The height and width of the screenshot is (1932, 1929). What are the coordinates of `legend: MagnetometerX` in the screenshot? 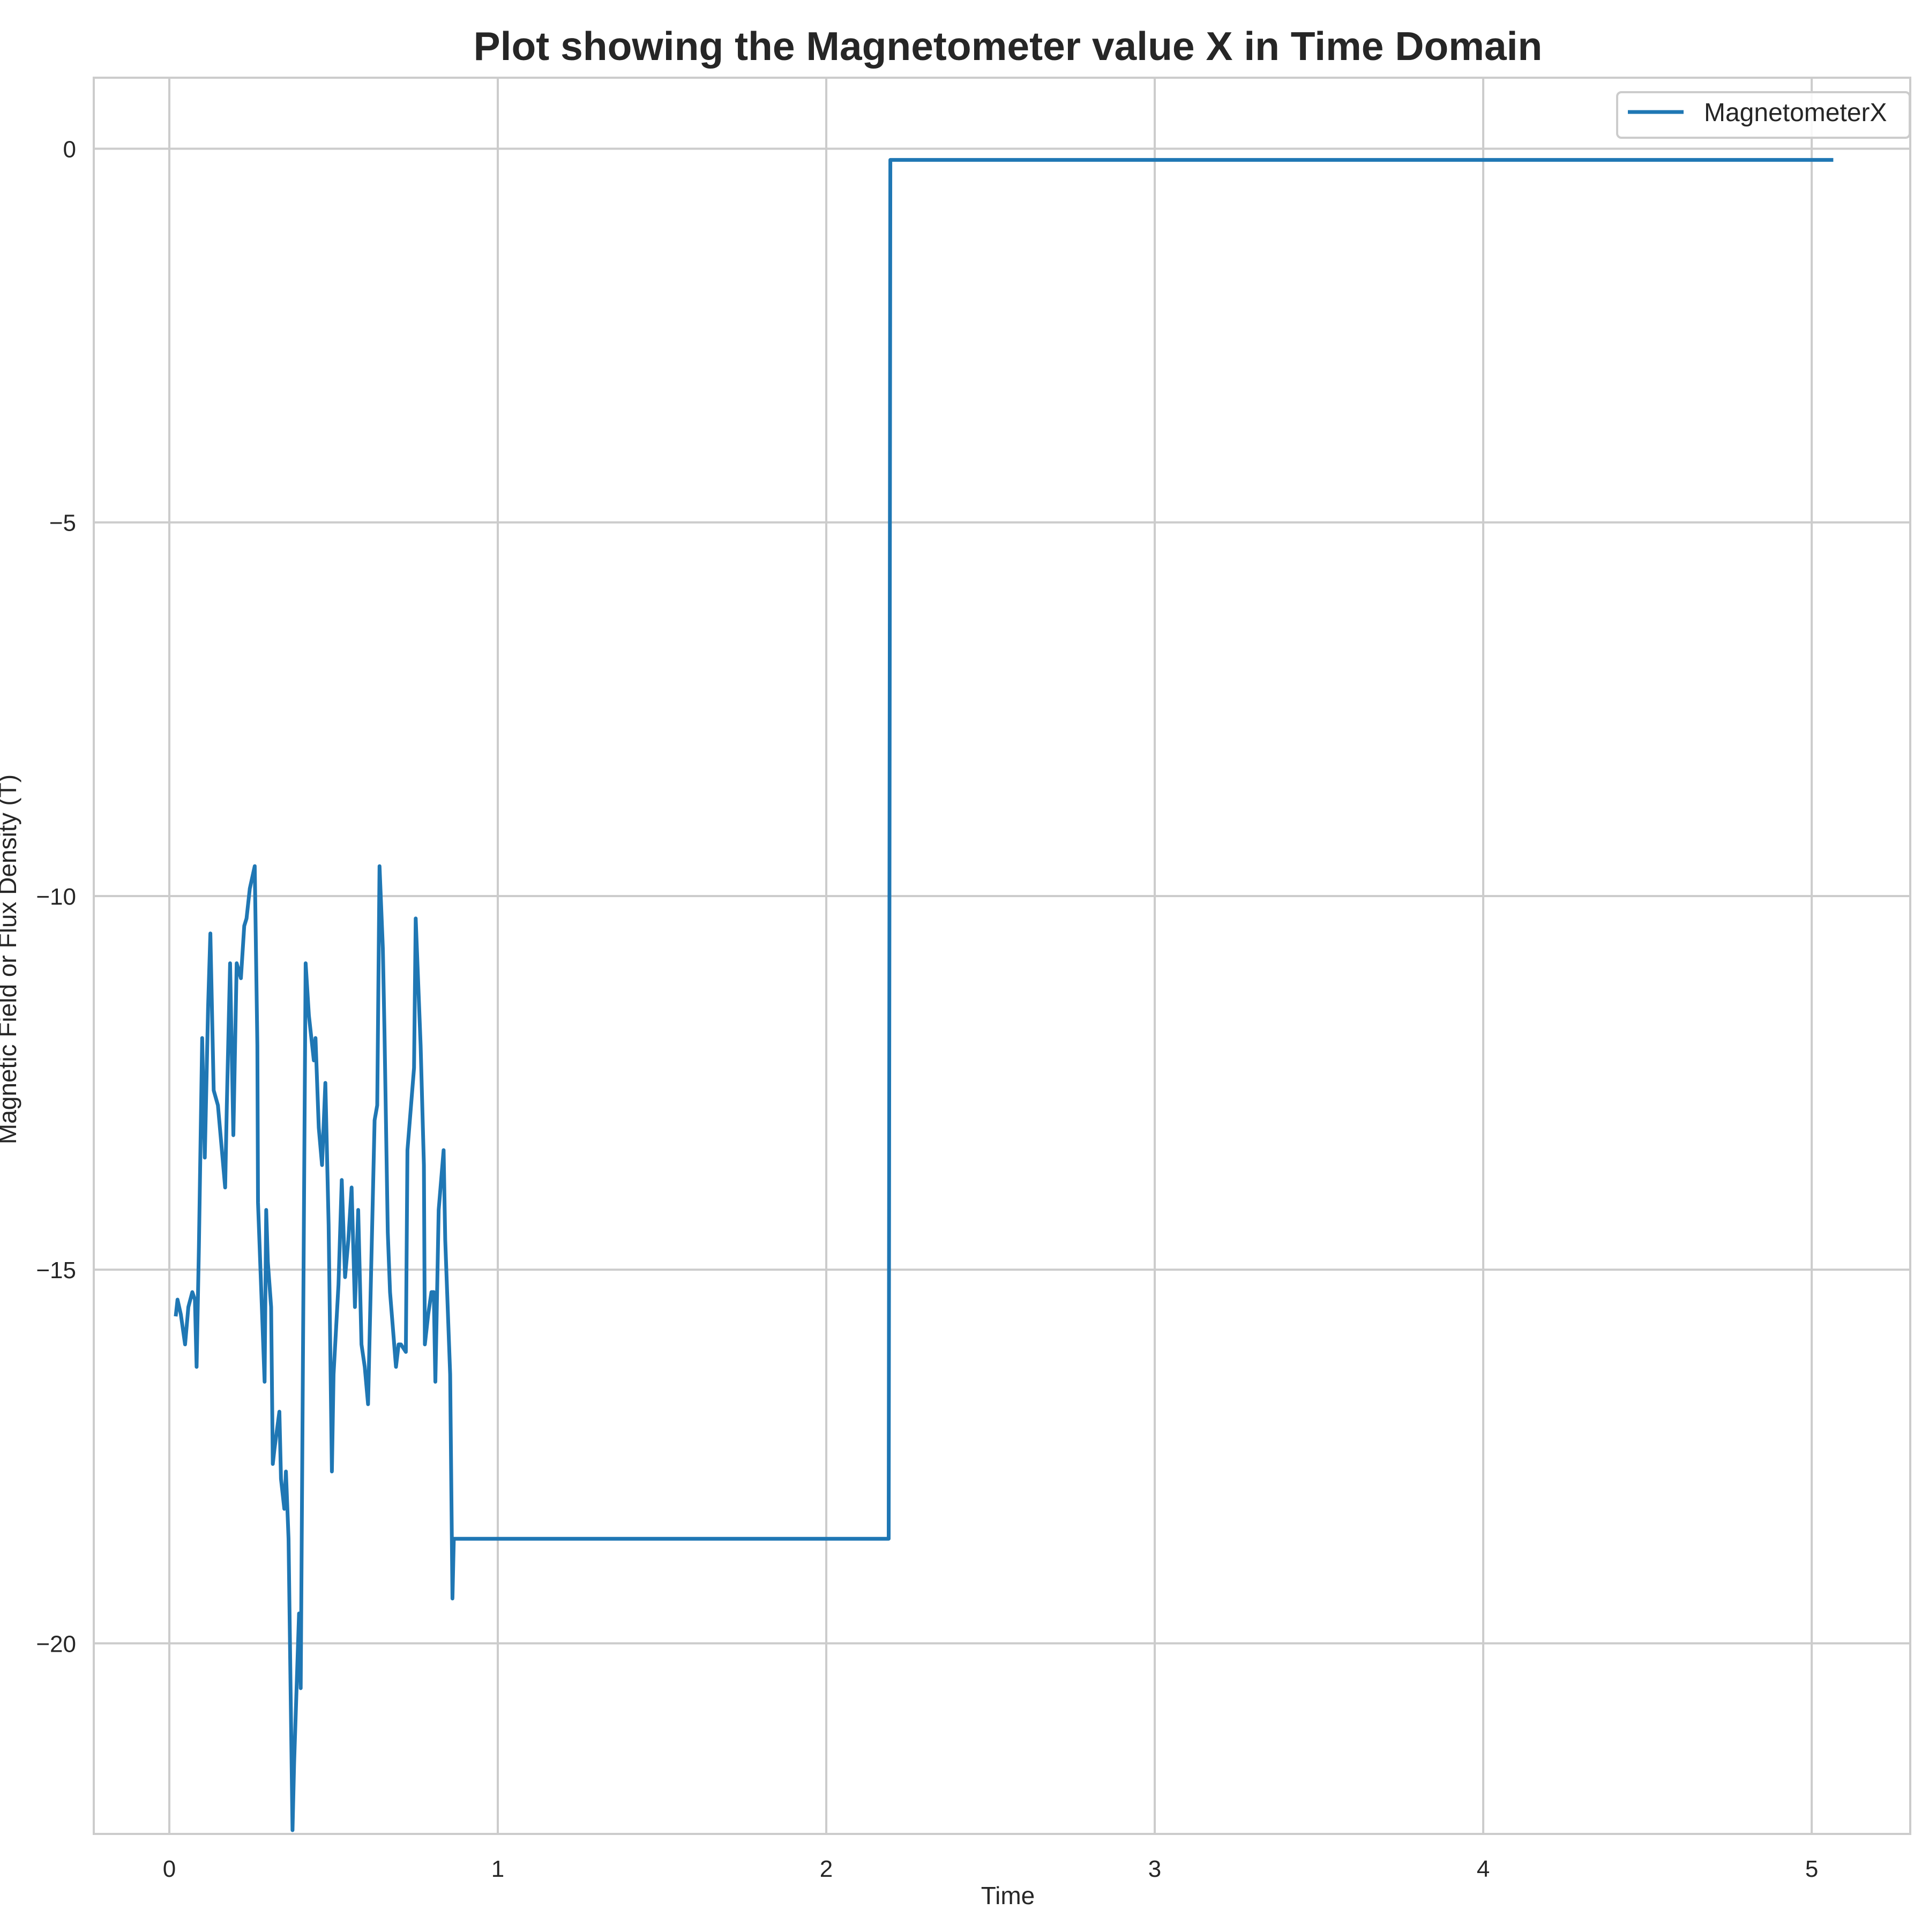 It's located at (1764, 115).